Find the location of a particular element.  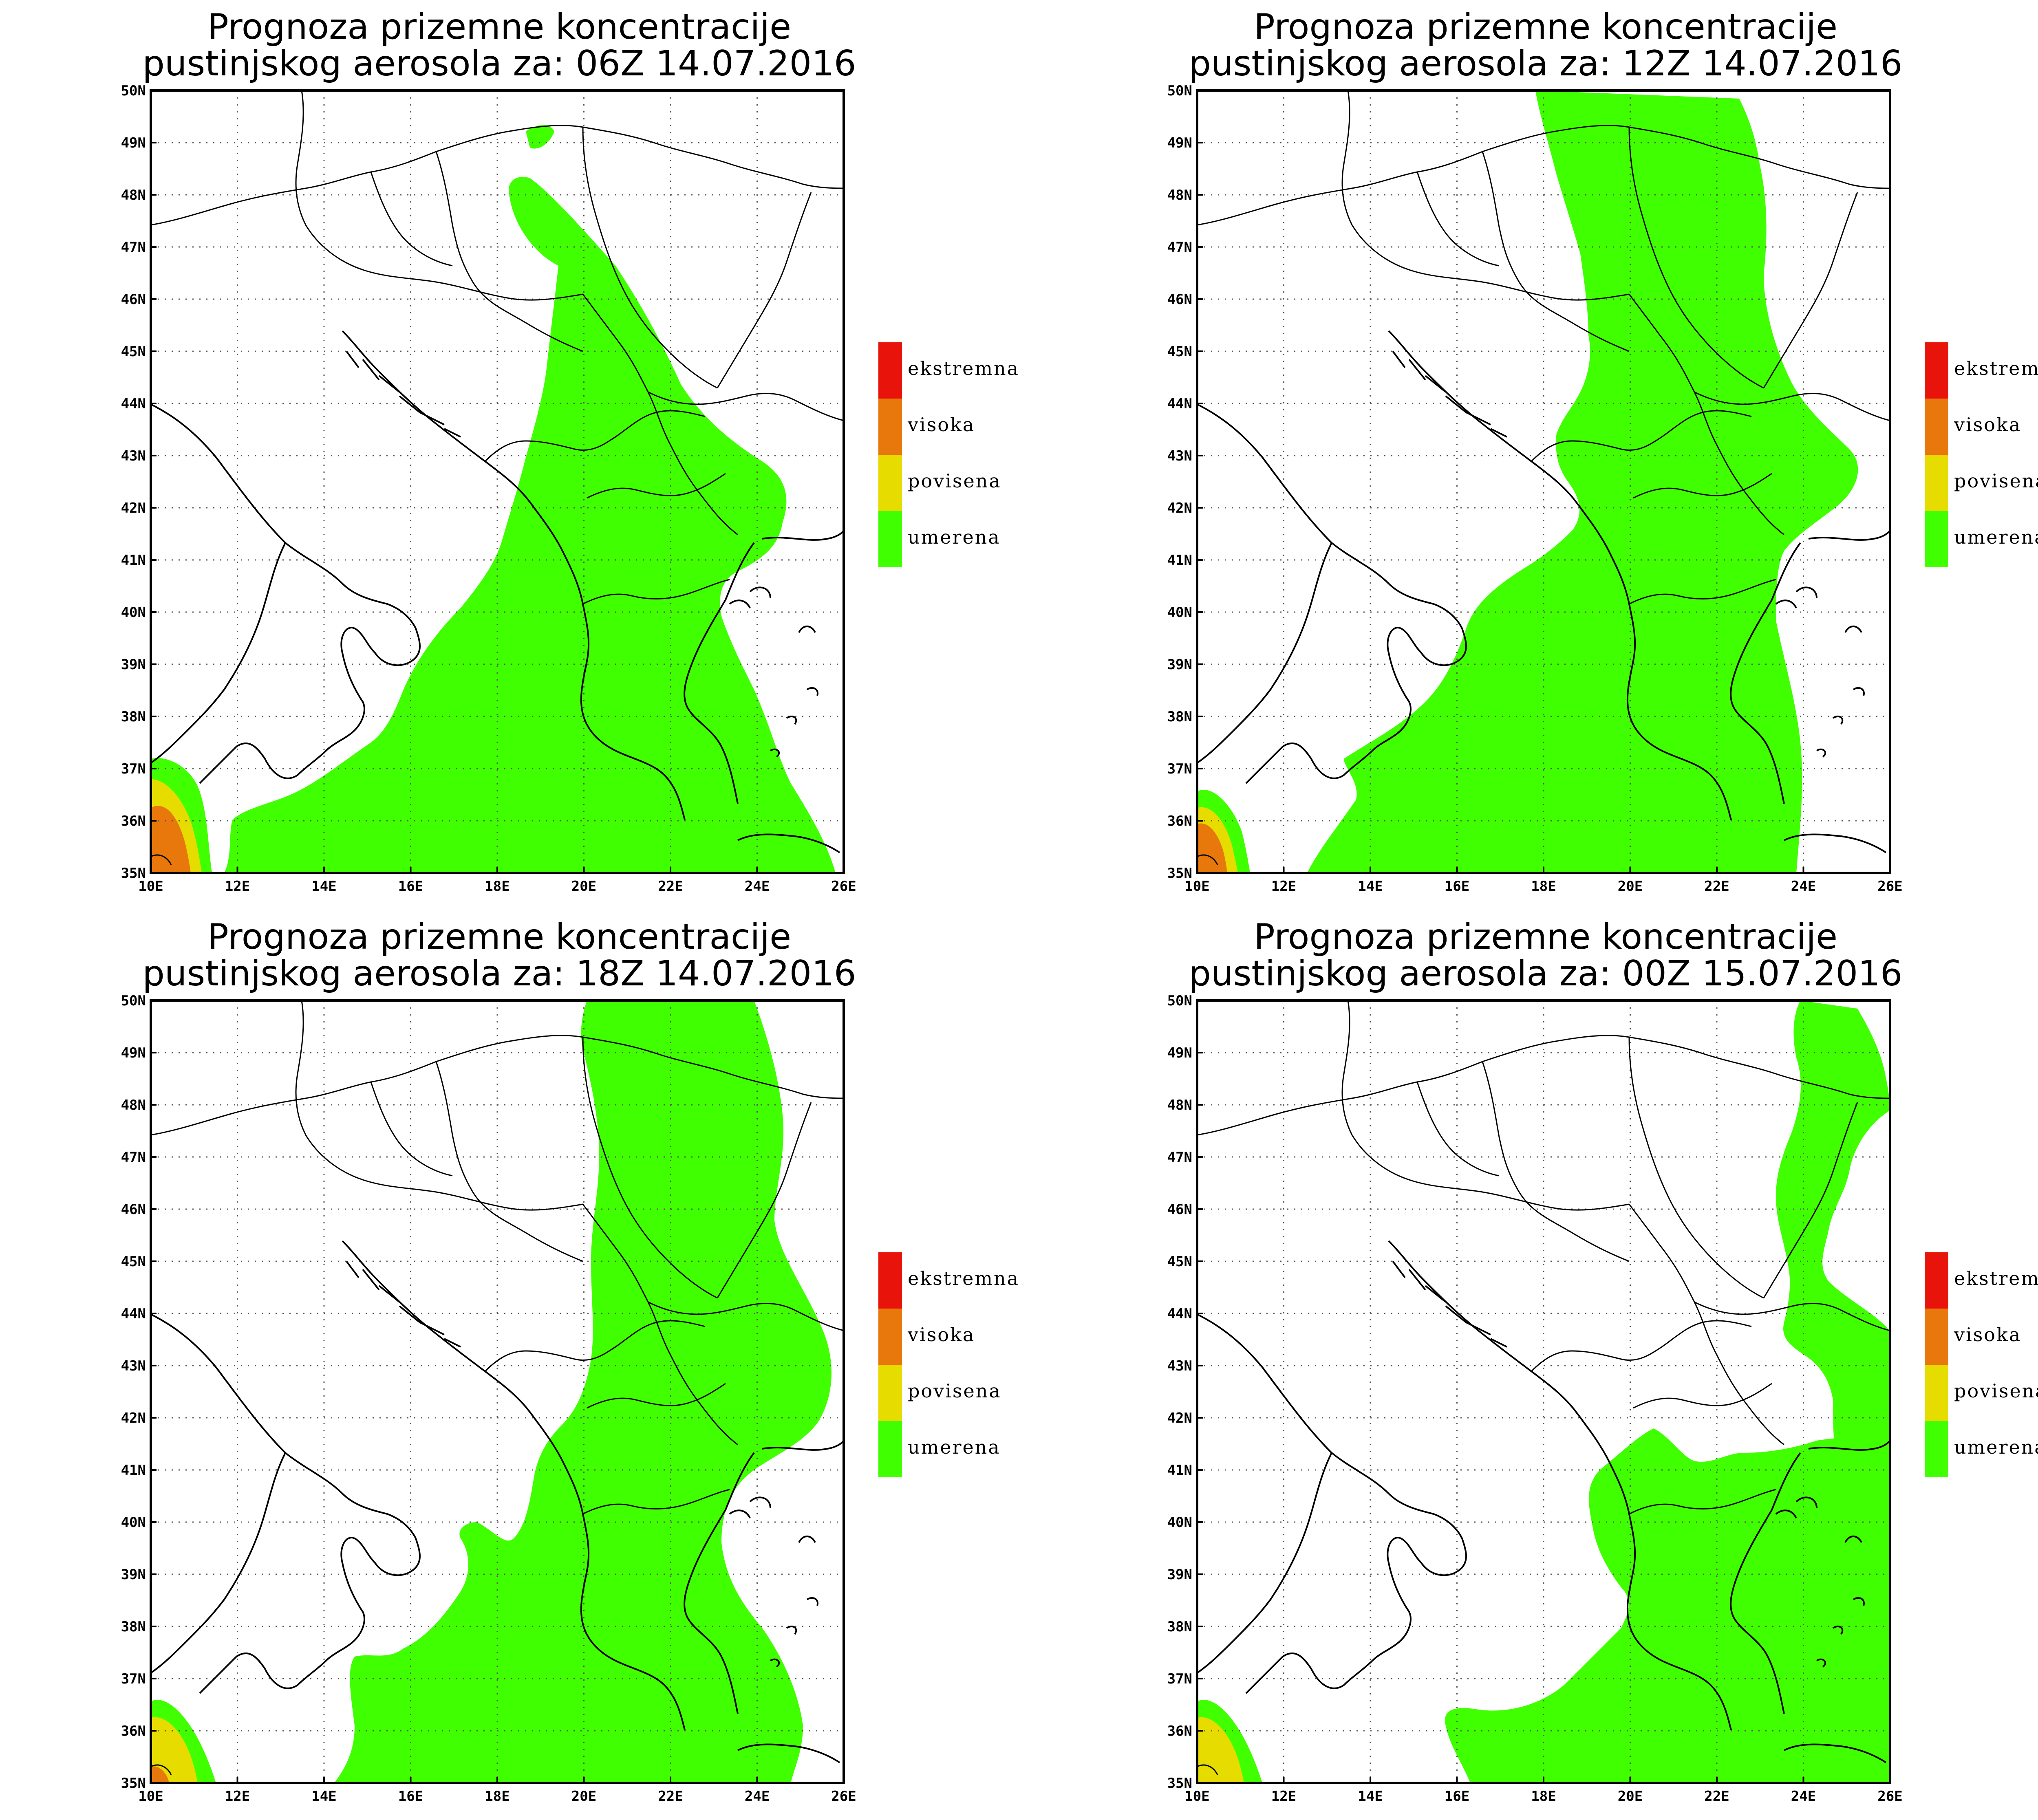

latitude-tick-label: 39N is located at coordinates (133, 665).